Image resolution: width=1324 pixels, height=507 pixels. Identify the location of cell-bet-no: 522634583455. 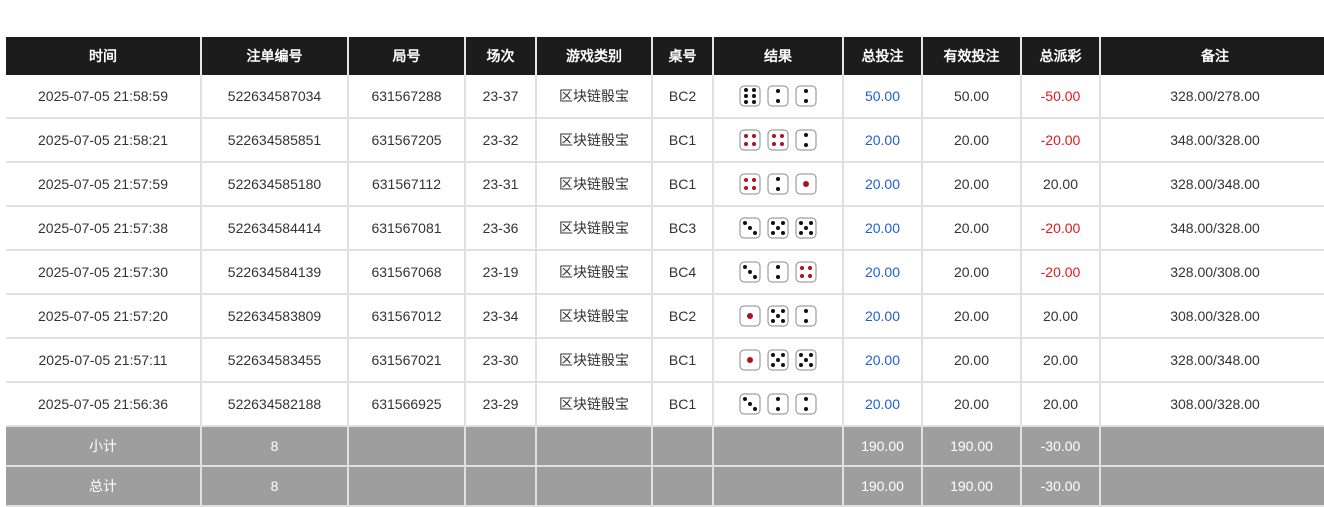
(275, 360).